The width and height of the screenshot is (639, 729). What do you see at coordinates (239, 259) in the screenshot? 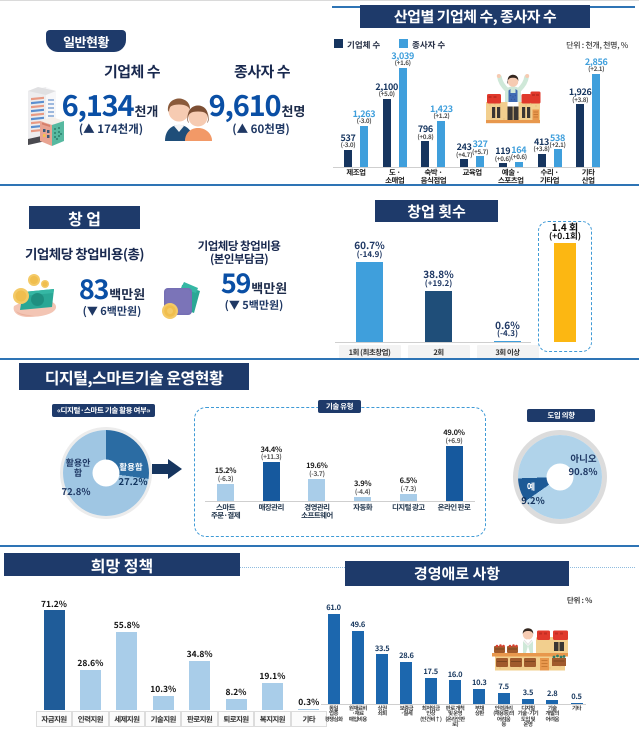
I see `startup-own-title-line2: (본인부담금)` at bounding box center [239, 259].